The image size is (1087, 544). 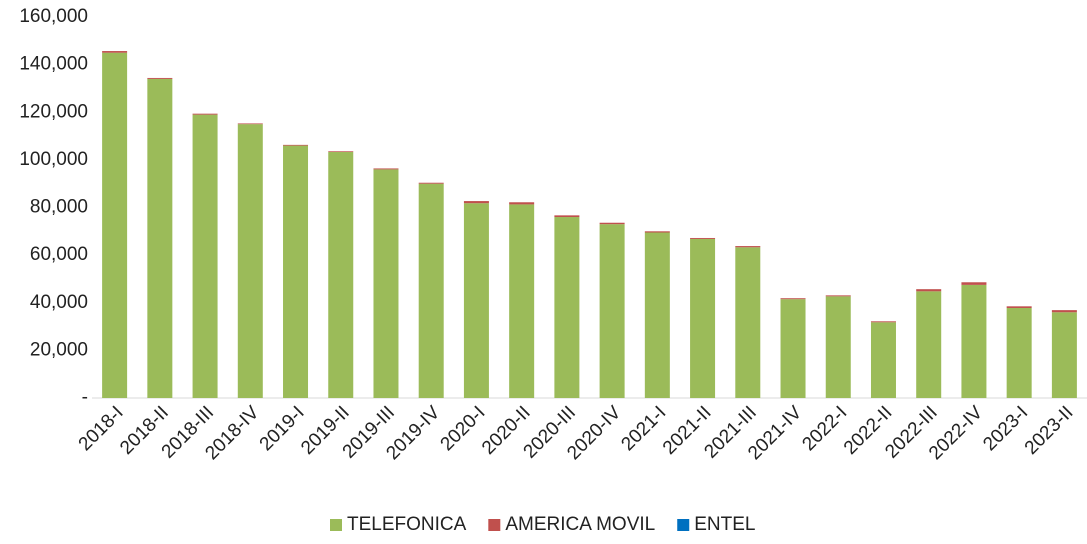 I want to click on y-tick-label: 140,000, so click(x=53, y=64).